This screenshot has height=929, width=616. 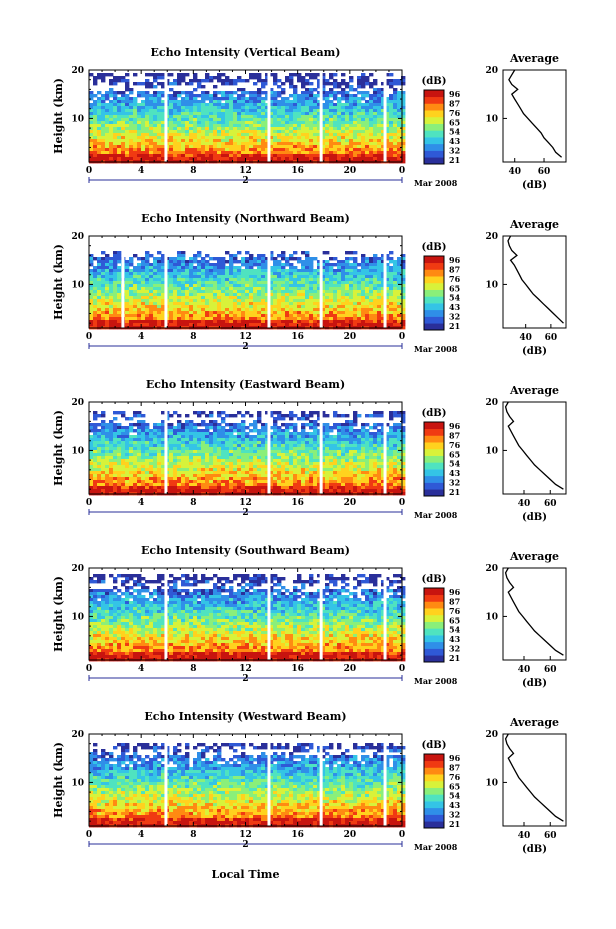 What do you see at coordinates (436, 349) in the screenshot?
I see `date-label: Mar 2008` at bounding box center [436, 349].